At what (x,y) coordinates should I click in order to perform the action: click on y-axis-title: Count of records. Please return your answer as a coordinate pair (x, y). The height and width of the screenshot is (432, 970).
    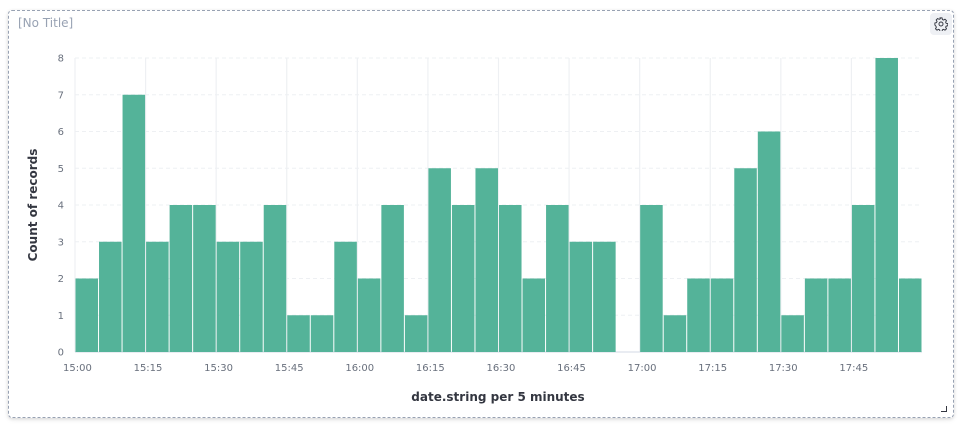
    Looking at the image, I should click on (33, 205).